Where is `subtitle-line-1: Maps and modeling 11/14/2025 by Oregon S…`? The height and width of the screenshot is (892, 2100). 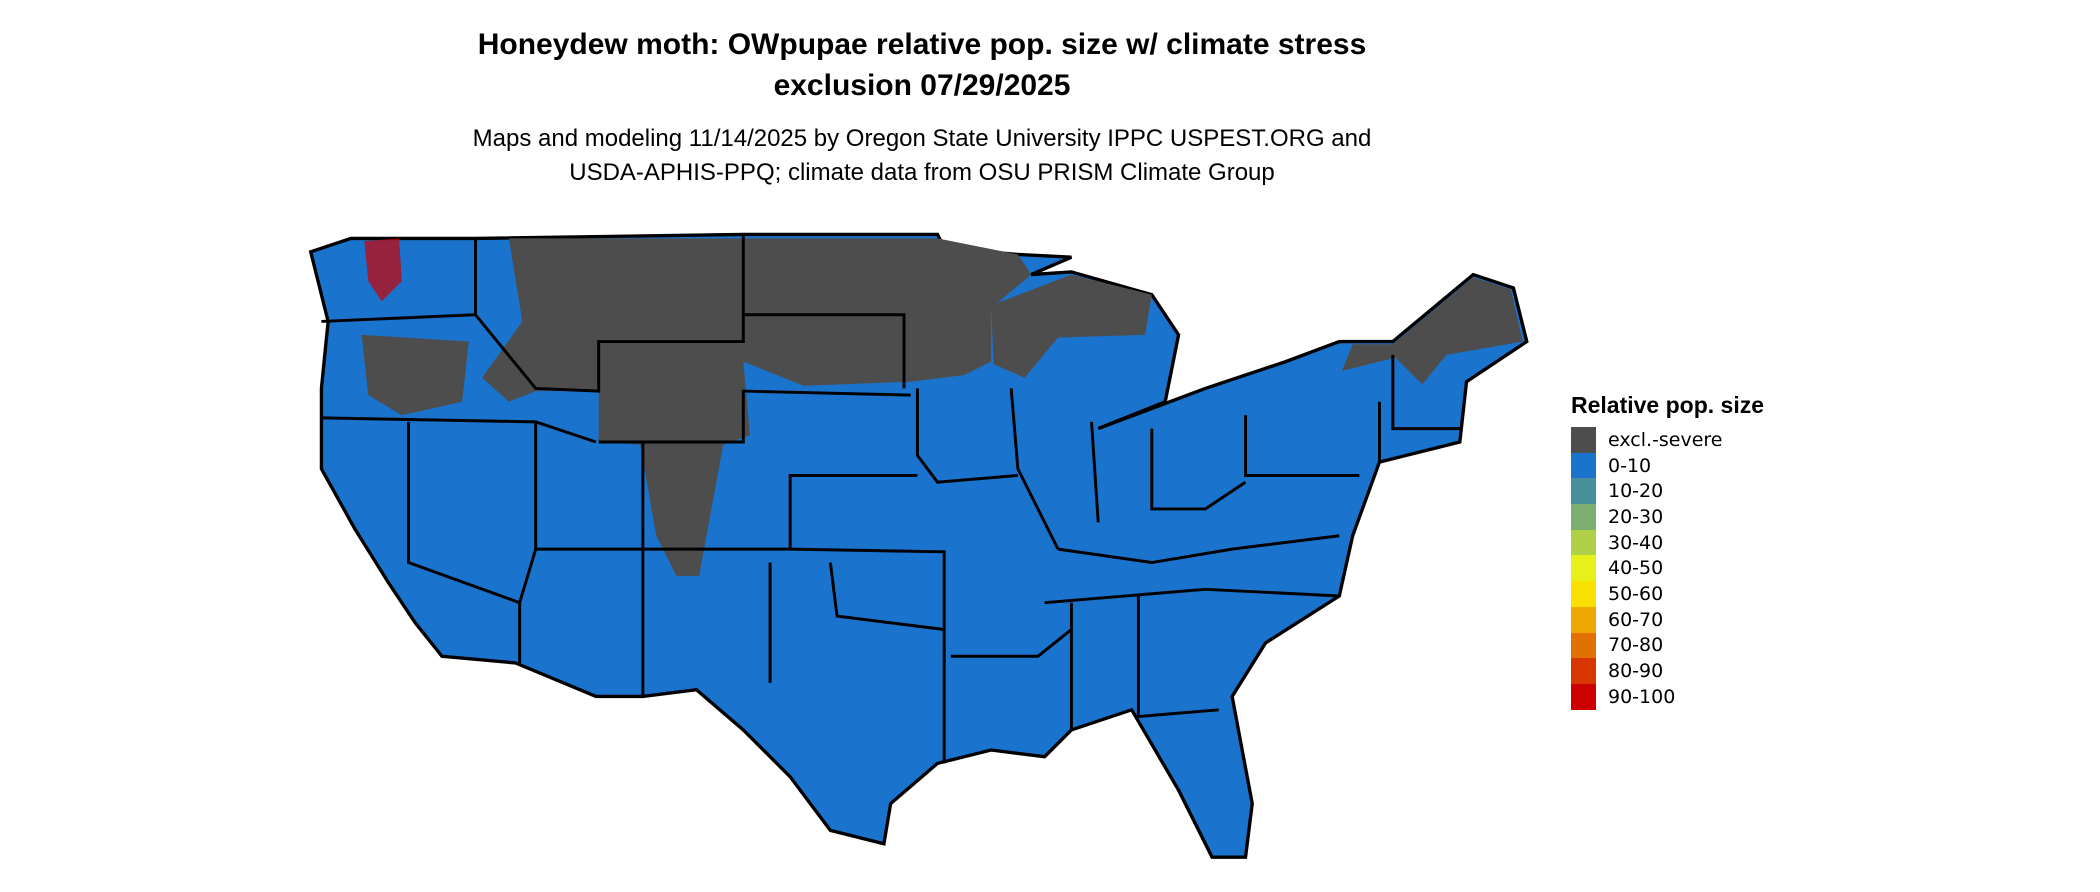 subtitle-line-1: Maps and modeling 11/14/2025 by Oregon S… is located at coordinates (922, 138).